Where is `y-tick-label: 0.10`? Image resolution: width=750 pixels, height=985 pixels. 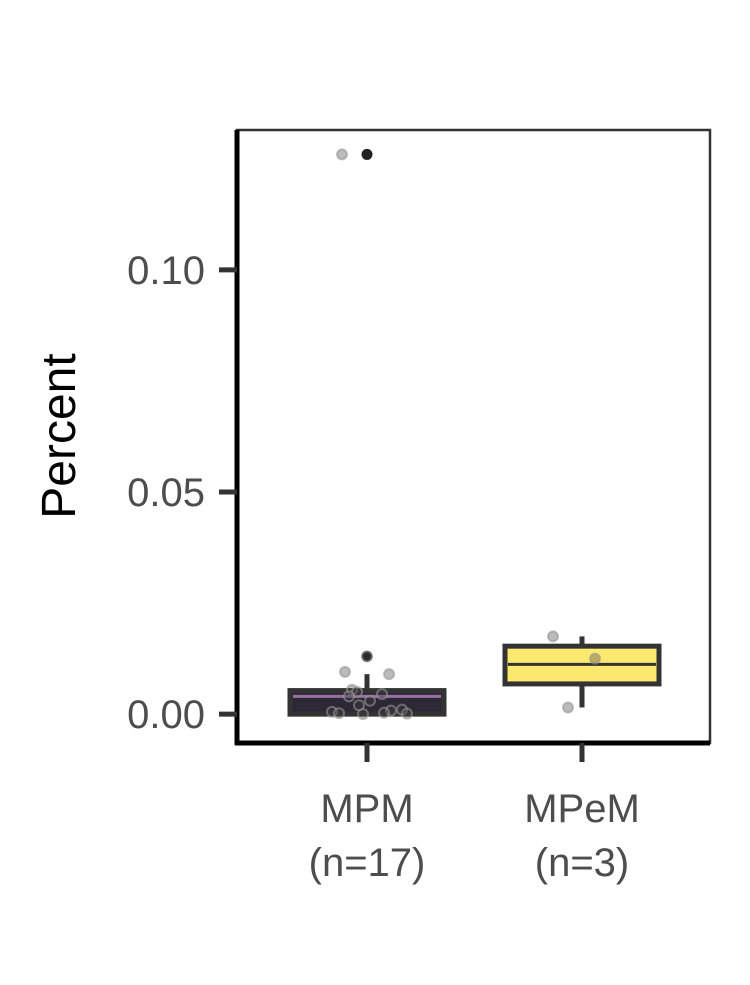
y-tick-label: 0.10 is located at coordinates (166, 271).